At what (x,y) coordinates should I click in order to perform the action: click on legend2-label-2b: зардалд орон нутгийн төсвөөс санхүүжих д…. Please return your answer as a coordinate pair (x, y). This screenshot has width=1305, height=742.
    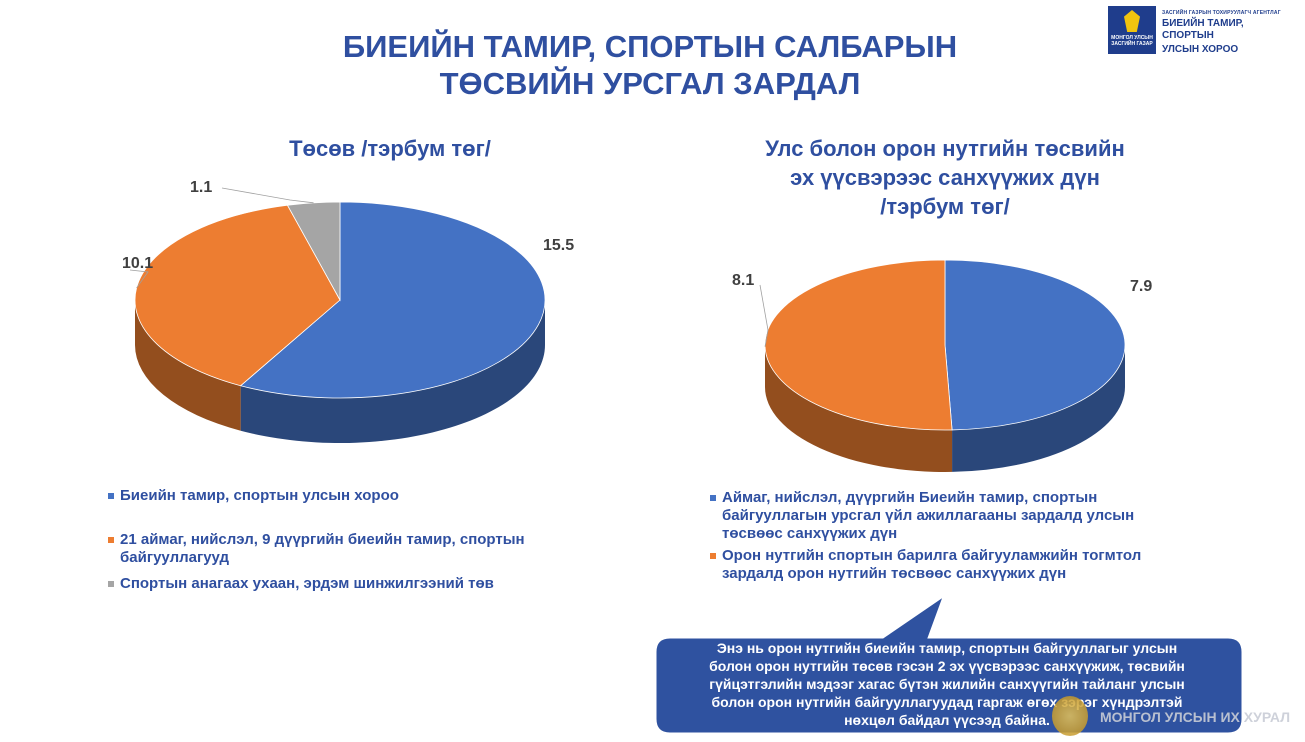
    Looking at the image, I should click on (894, 573).